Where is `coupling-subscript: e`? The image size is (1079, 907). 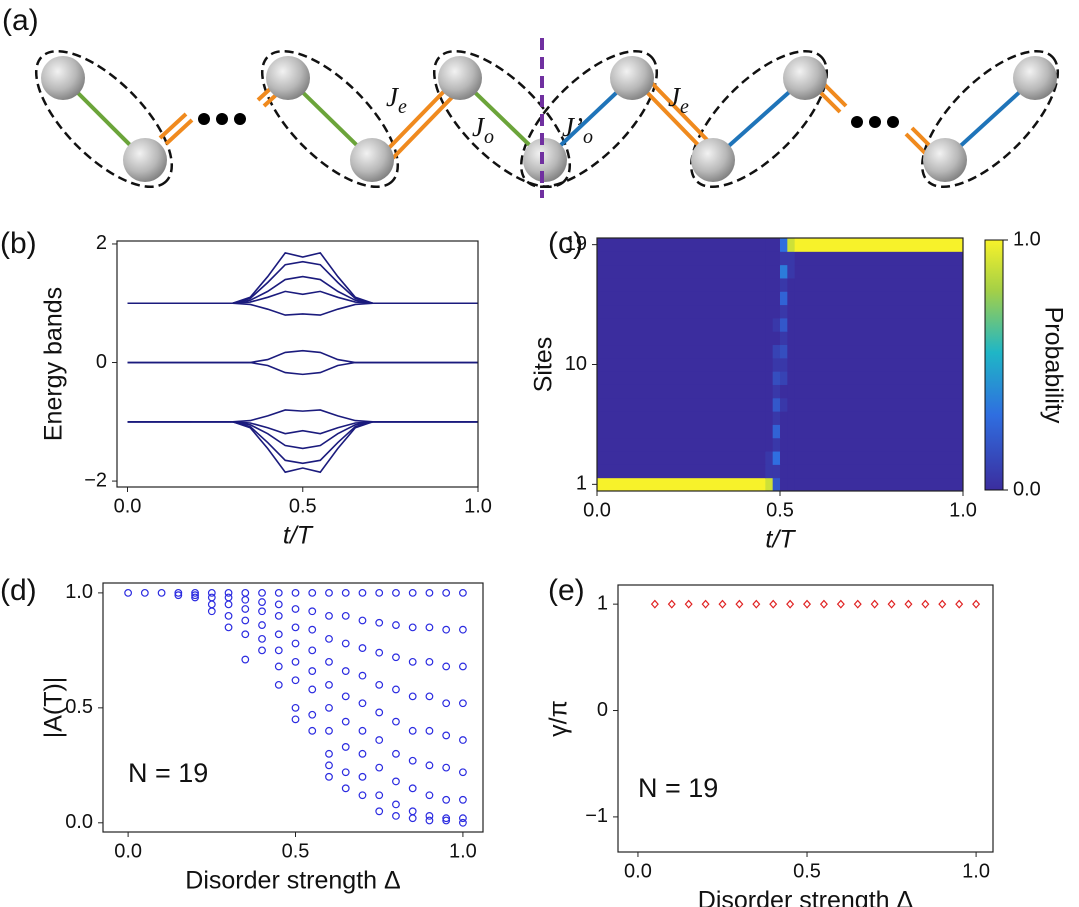 coupling-subscript: e is located at coordinates (402, 107).